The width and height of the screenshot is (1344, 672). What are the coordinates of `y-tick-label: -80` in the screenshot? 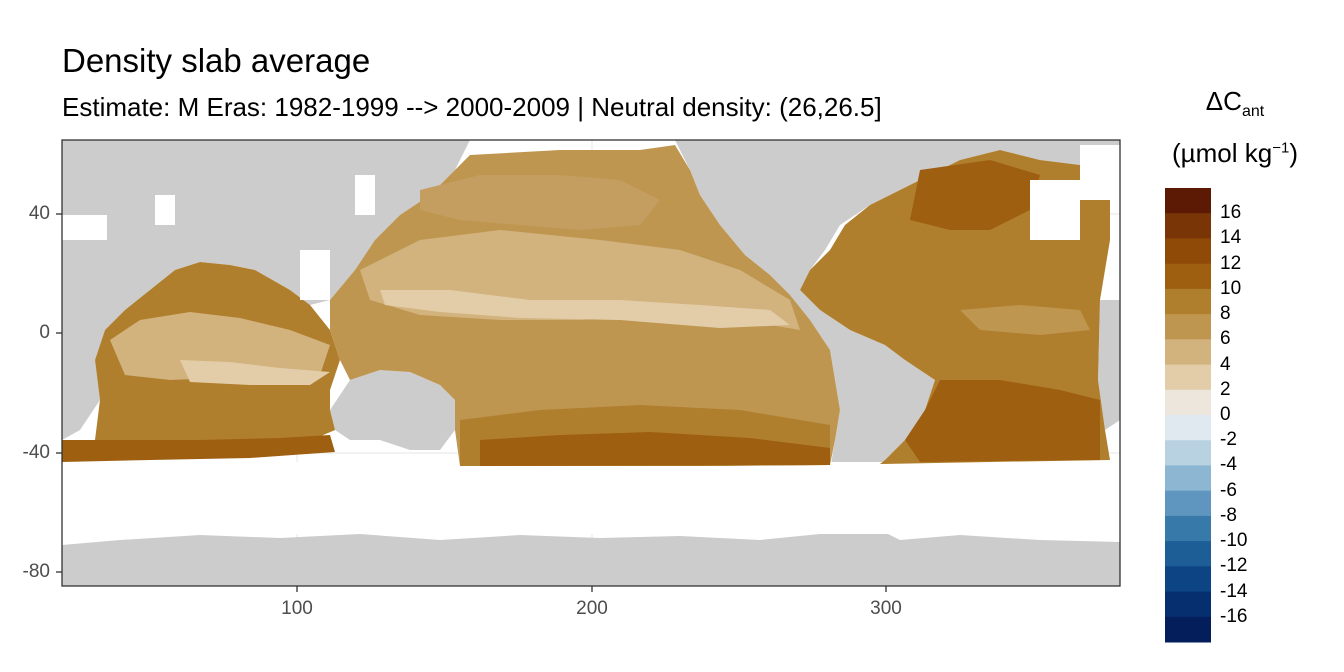 It's located at (36, 571).